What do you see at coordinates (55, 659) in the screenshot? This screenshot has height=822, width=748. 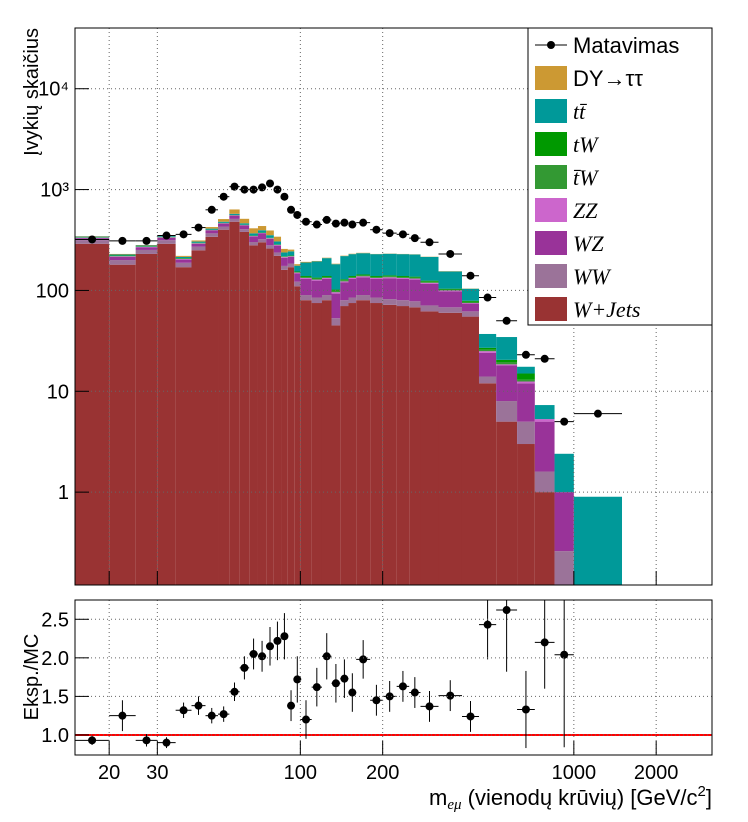 I see `y-tick-label: 2.0` at bounding box center [55, 659].